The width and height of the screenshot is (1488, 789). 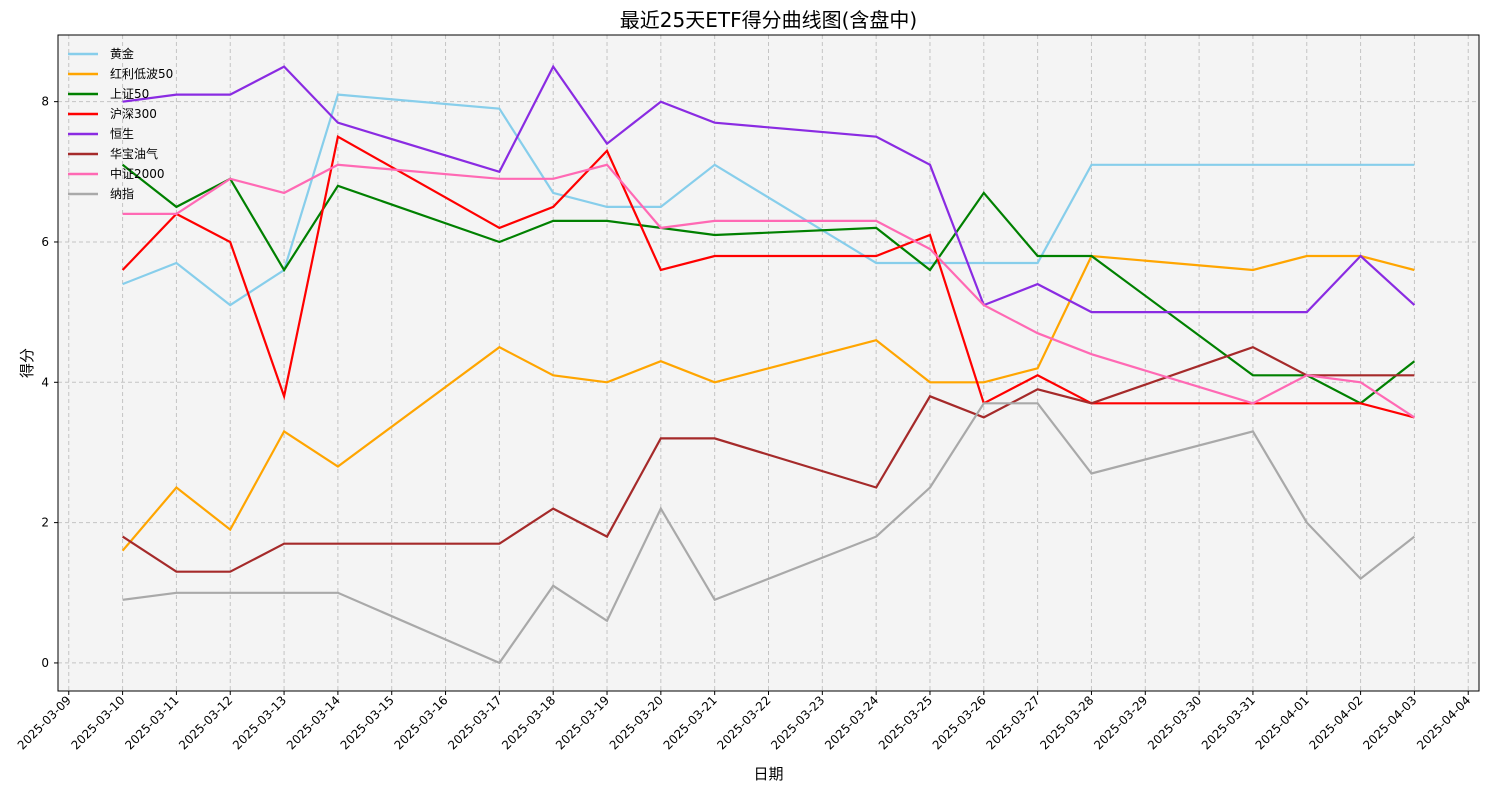 What do you see at coordinates (768, 20) in the screenshot?
I see `chart-title: 最近25天ETF得分曲线图(含盘中)` at bounding box center [768, 20].